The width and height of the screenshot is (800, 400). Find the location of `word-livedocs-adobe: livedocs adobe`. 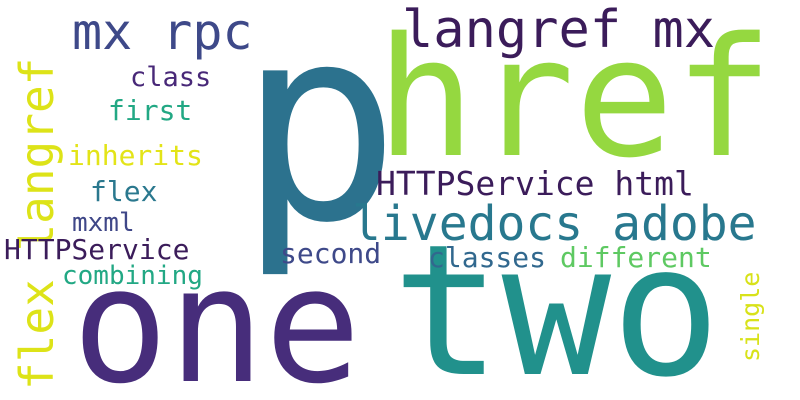

word-livedocs-adobe: livedocs adobe is located at coordinates (554, 224).